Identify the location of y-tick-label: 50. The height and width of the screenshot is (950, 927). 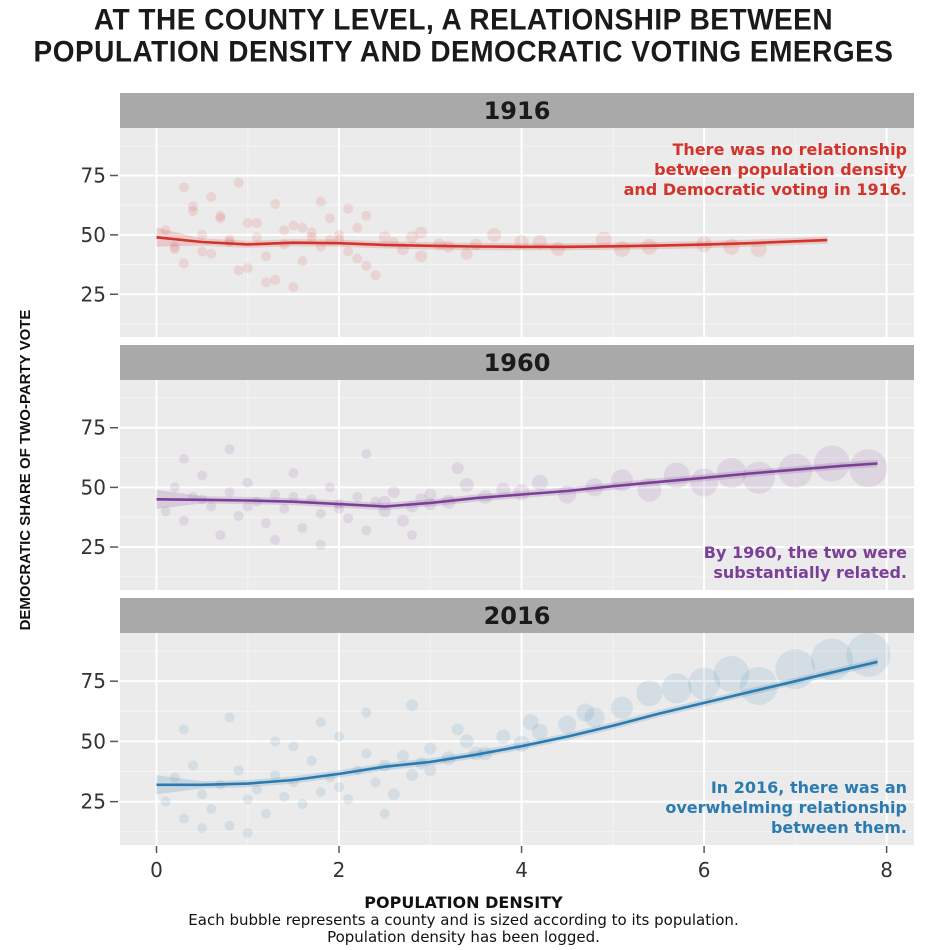
(93, 235).